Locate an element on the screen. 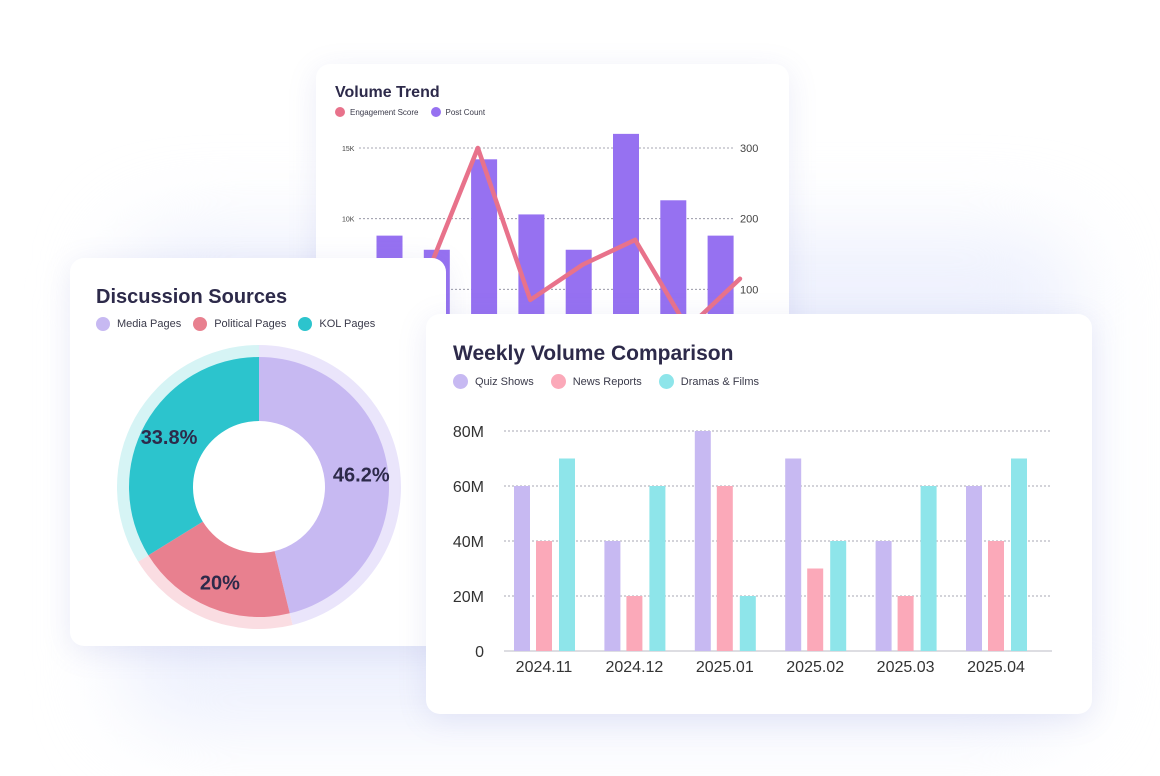 The width and height of the screenshot is (1160, 776). weekly-volume-legend: Quiz Shows News Reports Dramas & Films is located at coordinates (614, 381).